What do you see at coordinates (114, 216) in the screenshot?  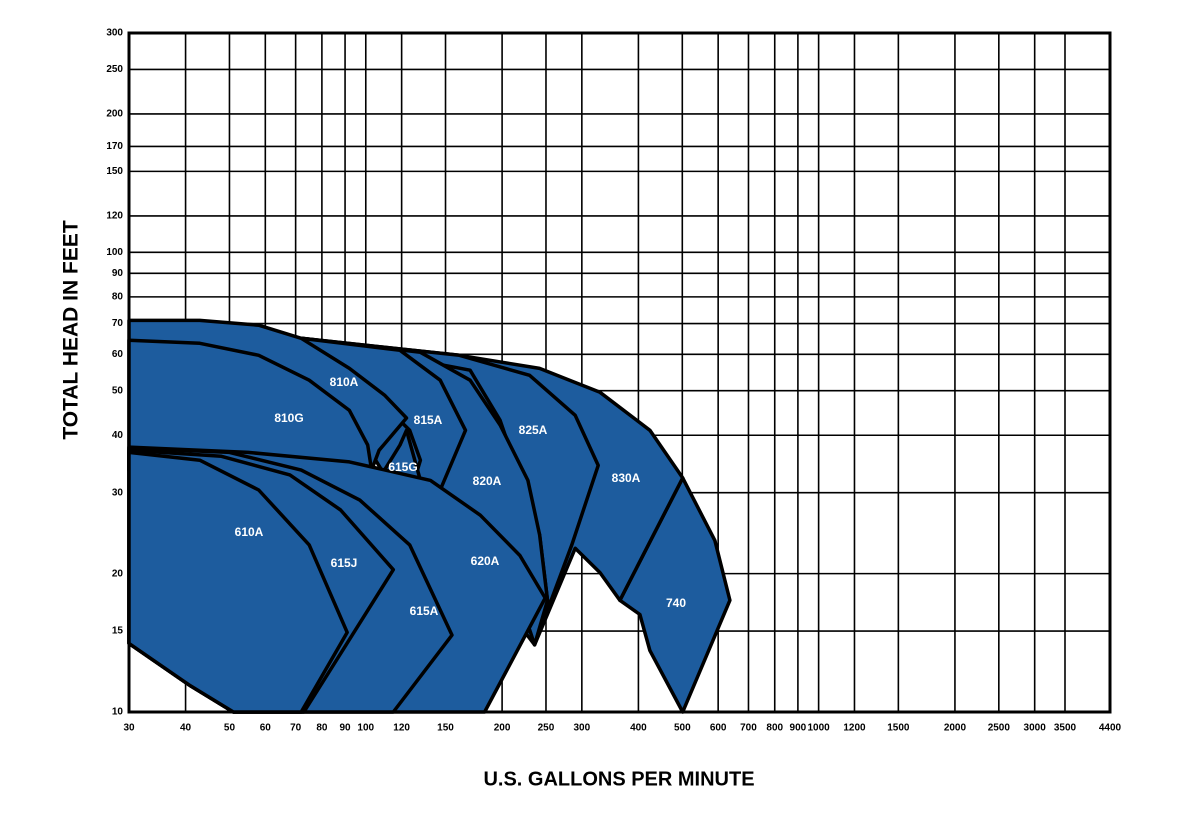 I see `y-tick-label: 120` at bounding box center [114, 216].